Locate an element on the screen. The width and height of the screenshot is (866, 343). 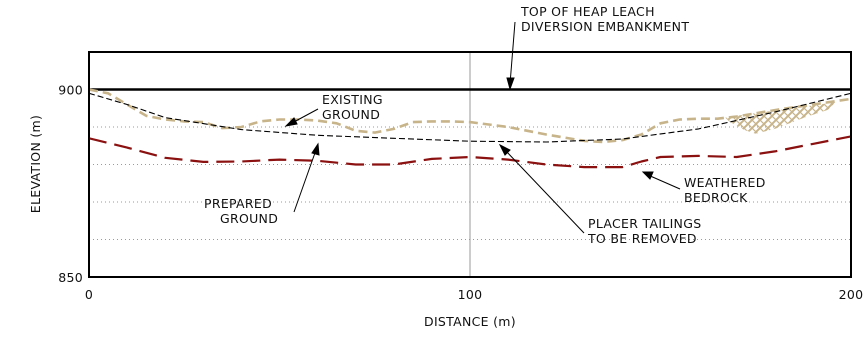
embankment-label-line1: TOP OF HEAP LEACH is located at coordinates (587, 11).